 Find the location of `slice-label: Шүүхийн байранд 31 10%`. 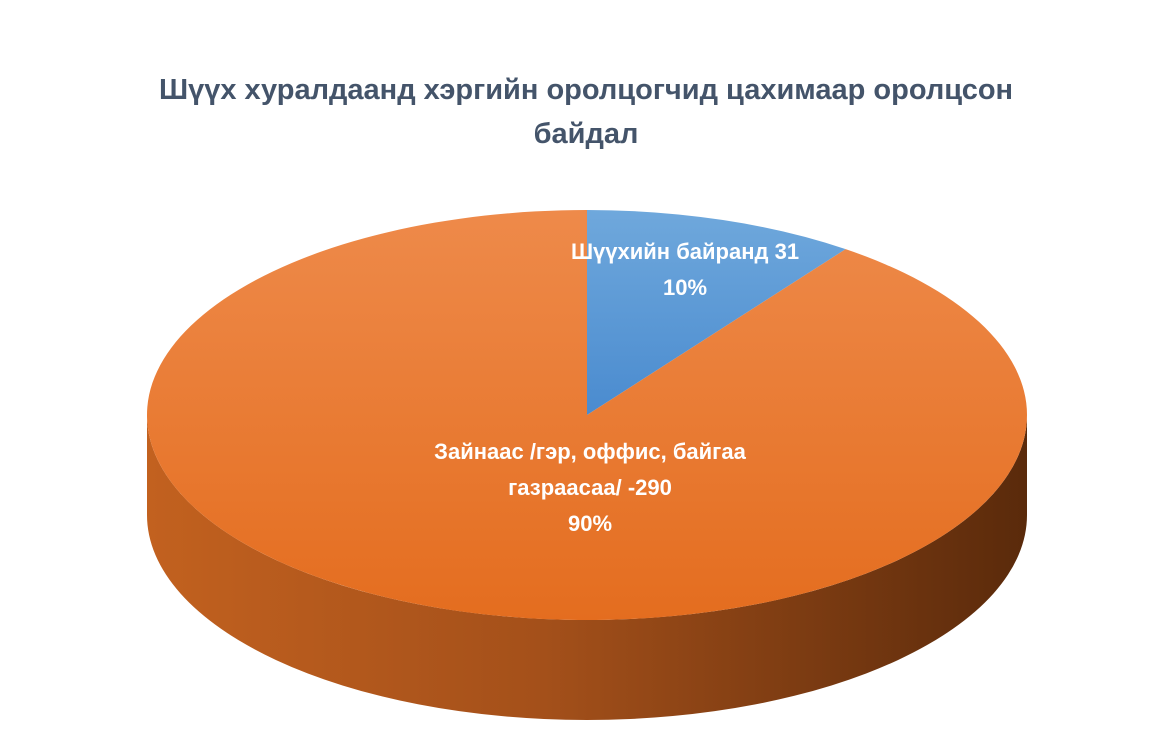

slice-label: Шүүхийн байранд 31 10% is located at coordinates (685, 270).